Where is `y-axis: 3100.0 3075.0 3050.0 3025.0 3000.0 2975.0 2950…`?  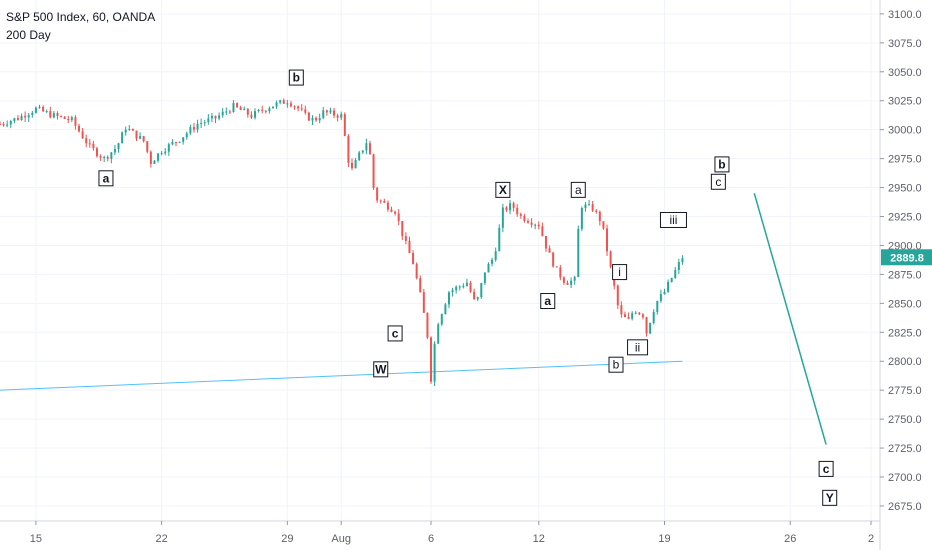
y-axis: 3100.0 3075.0 3050.0 3025.0 3000.0 2975.0 2950… is located at coordinates (900, 275).